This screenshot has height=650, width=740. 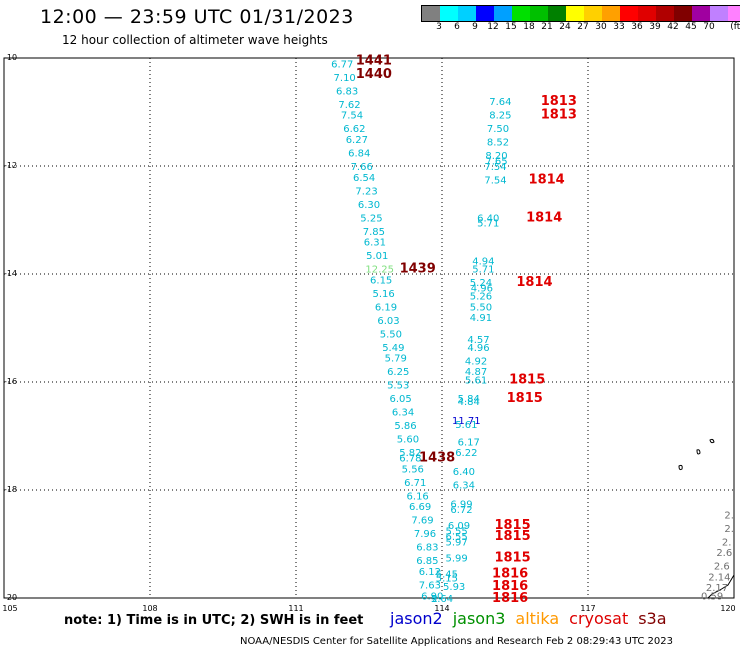 What do you see at coordinates (435, 599) in the screenshot?
I see `wave-height-label: 2` at bounding box center [435, 599].